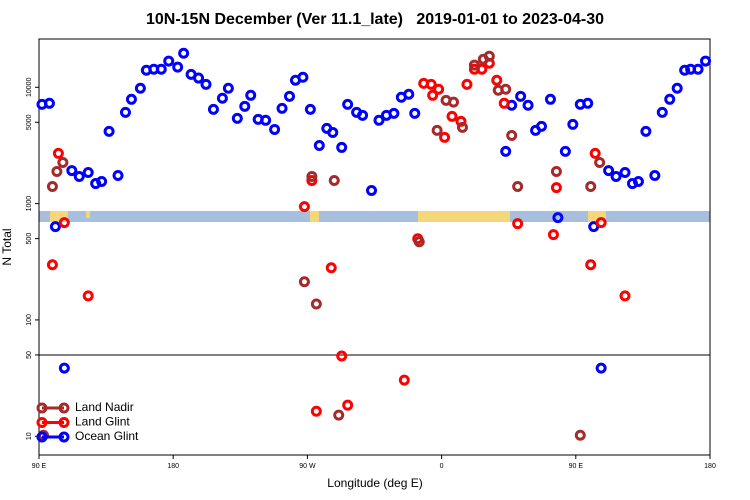 This screenshot has width=750, height=500. What do you see at coordinates (374, 483) in the screenshot?
I see `x-axis-label: Longitude (deg E)` at bounding box center [374, 483].